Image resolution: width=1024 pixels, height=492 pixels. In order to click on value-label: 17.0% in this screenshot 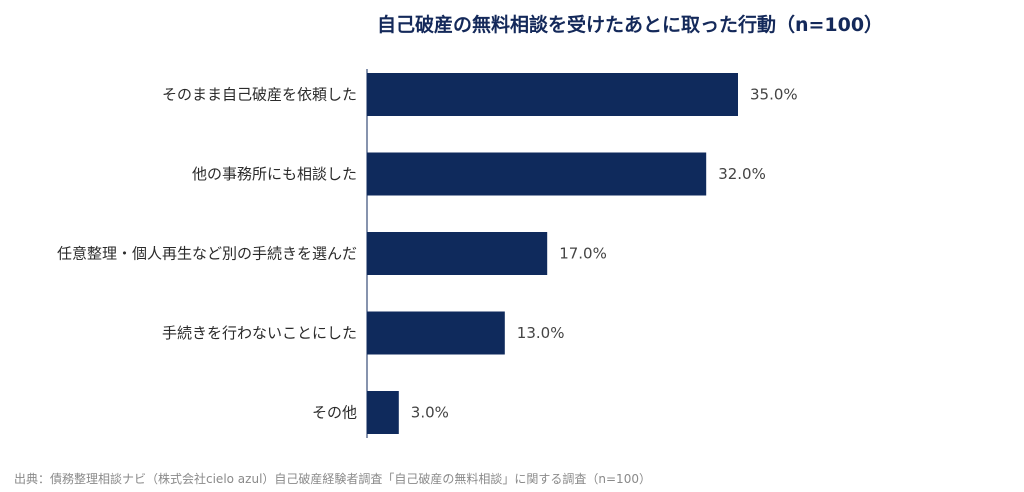, I will do `click(583, 254)`.